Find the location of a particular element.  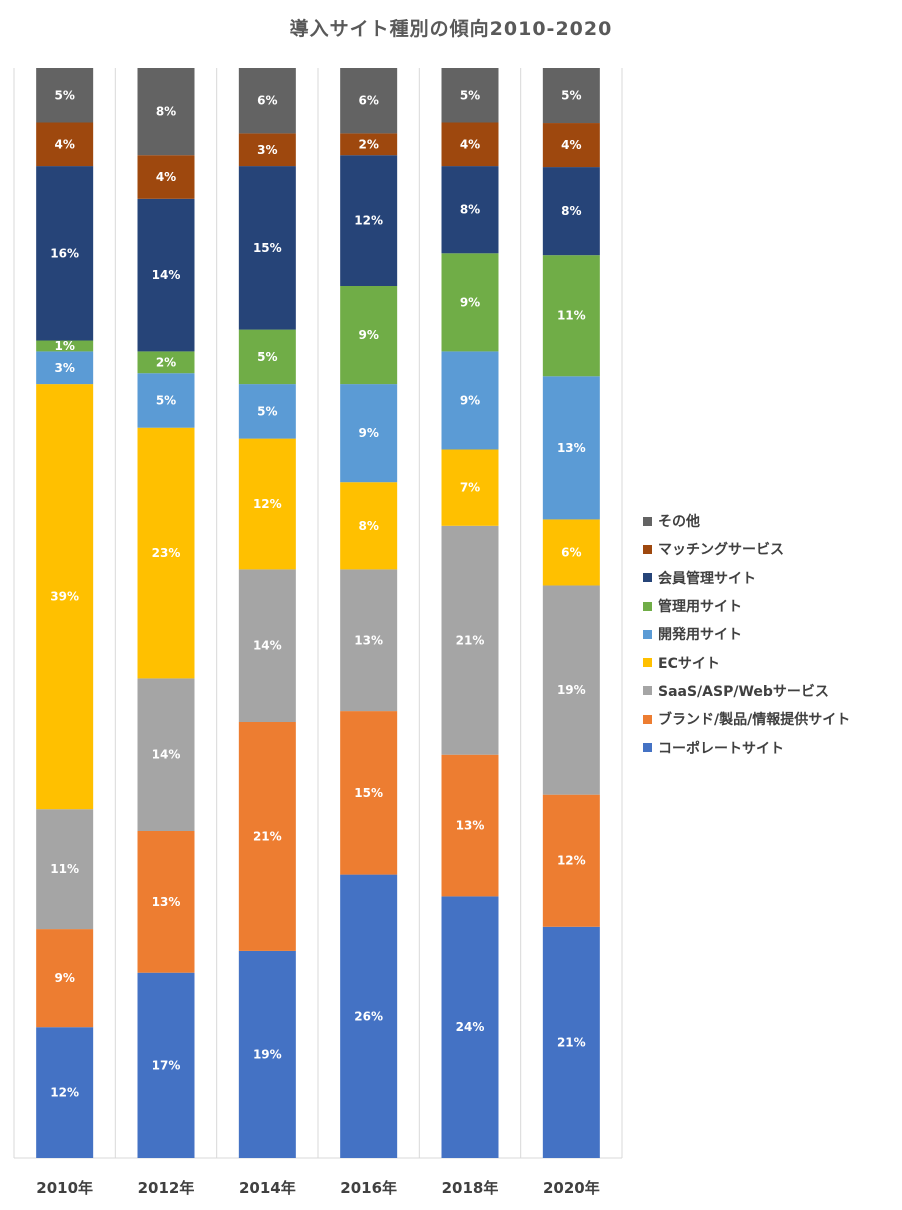

legend-item: ECサイト is located at coordinates (746, 662).